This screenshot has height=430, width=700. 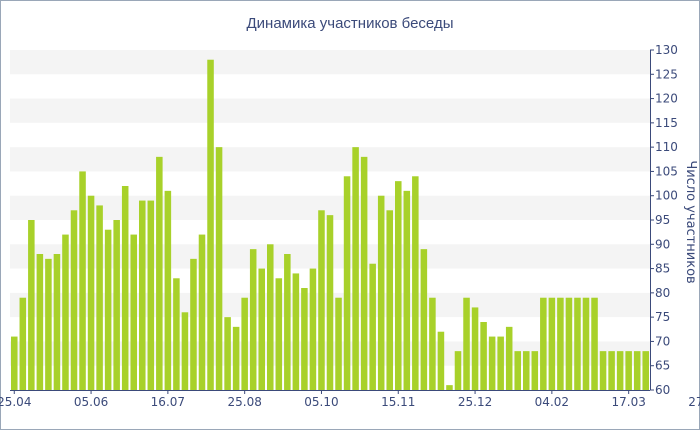 What do you see at coordinates (694, 402) in the screenshot?
I see `x-tick-label: 27.04` at bounding box center [694, 402].